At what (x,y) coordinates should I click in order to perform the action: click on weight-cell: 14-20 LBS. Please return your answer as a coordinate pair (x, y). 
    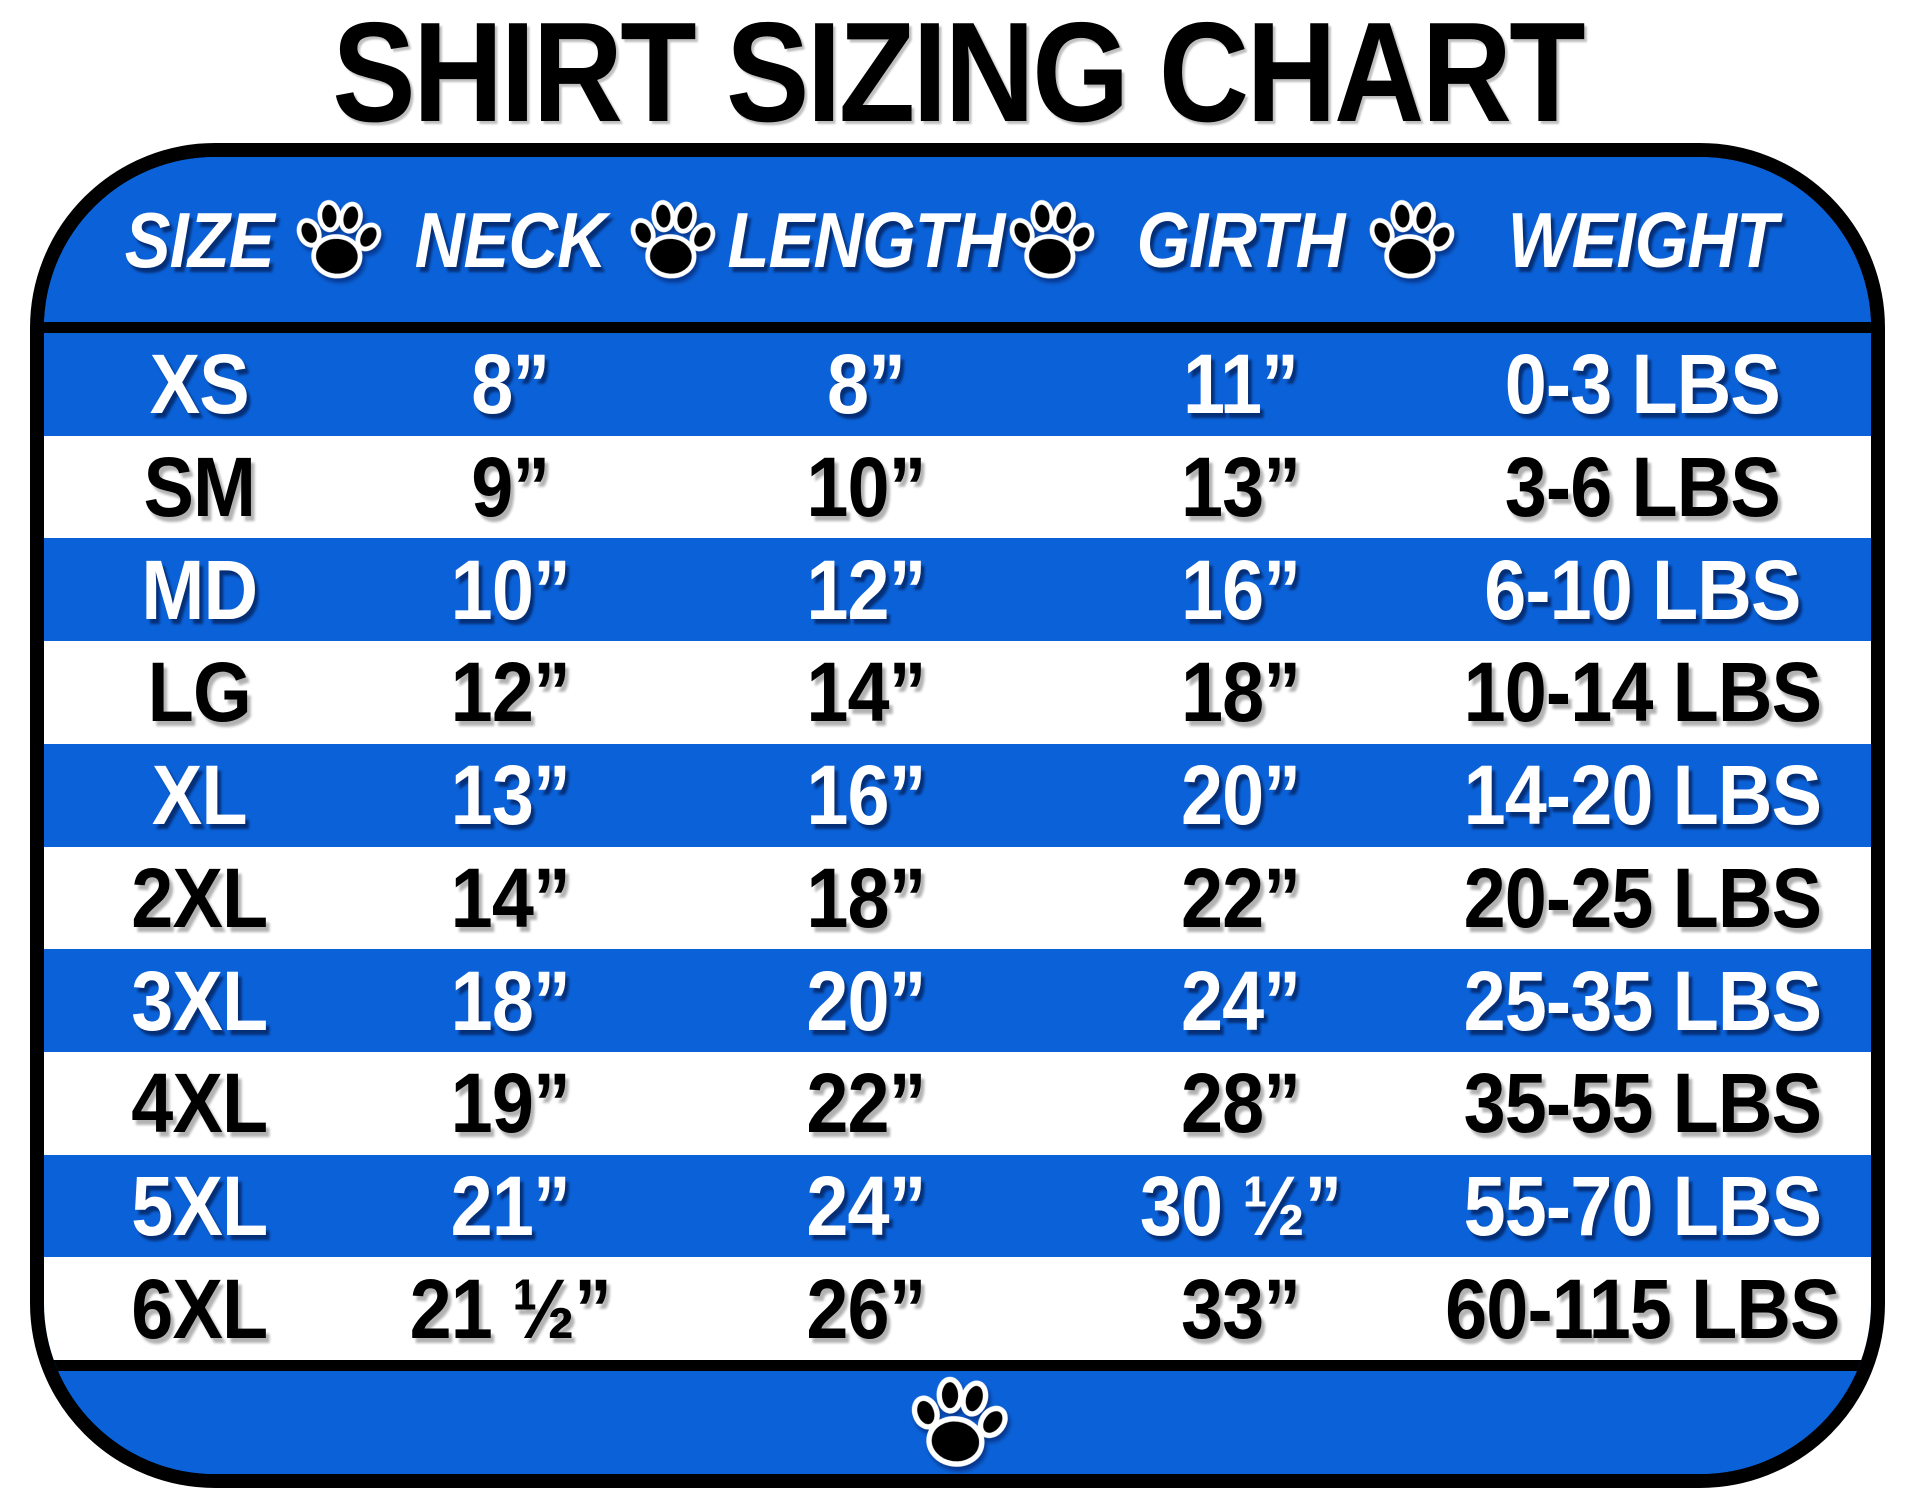
    Looking at the image, I should click on (1642, 795).